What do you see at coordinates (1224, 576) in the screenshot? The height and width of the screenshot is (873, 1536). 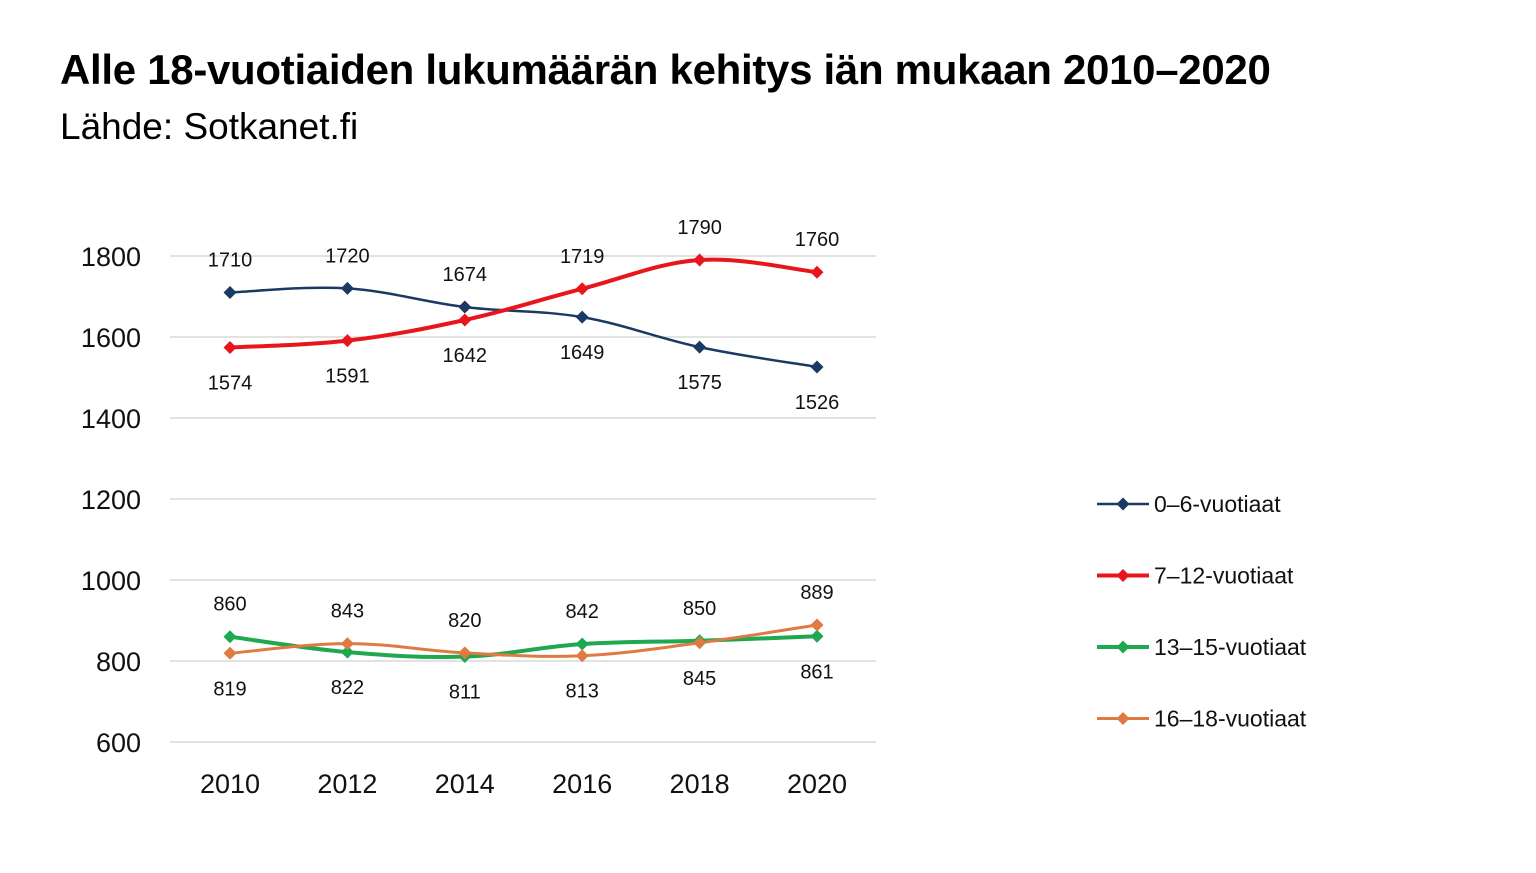 I see `legend-label: 7–12-vuotiaat` at bounding box center [1224, 576].